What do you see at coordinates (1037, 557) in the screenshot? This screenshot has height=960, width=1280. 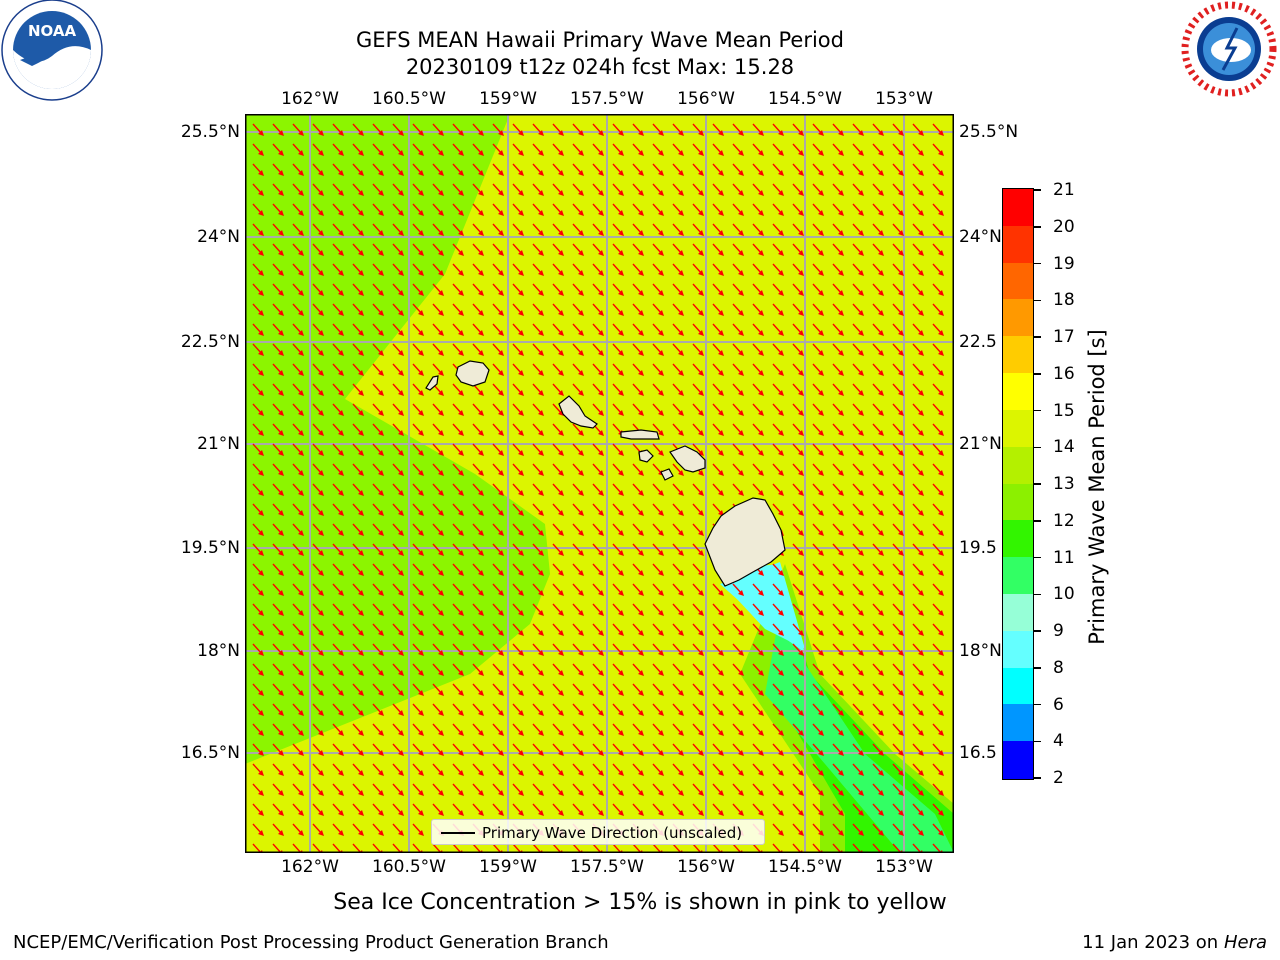 I see `colorbar-tick-mark` at bounding box center [1037, 557].